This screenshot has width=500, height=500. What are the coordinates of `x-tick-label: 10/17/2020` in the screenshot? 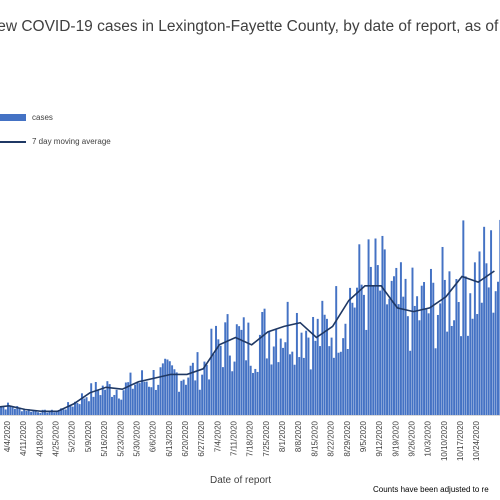 It's located at (460, 440).